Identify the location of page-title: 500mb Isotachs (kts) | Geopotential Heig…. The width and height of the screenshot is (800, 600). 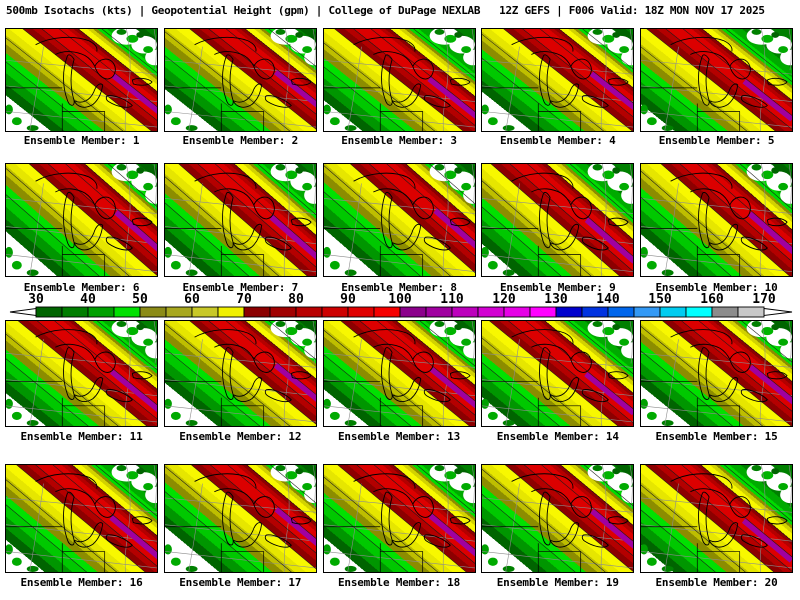
(385, 10).